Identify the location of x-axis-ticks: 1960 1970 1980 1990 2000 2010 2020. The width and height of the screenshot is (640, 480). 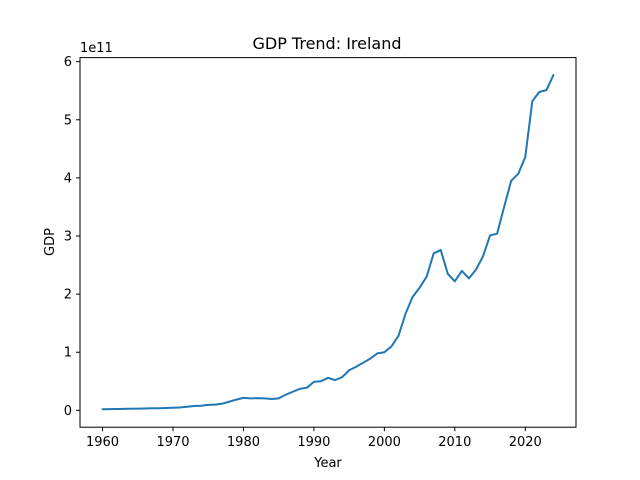
(314, 438).